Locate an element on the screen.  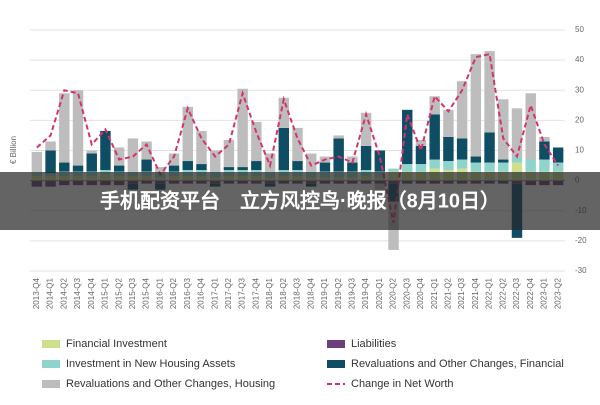
x-tick-label: 2019-Q2 is located at coordinates (338, 293).